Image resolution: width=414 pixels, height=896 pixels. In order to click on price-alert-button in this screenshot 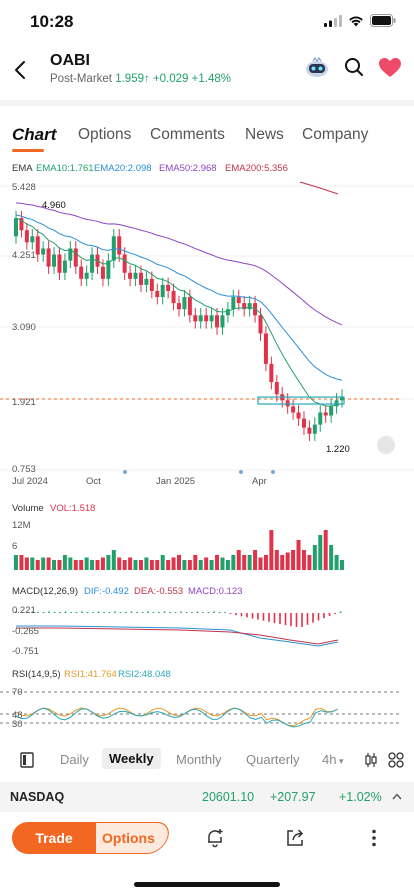, I will do `click(215, 838)`.